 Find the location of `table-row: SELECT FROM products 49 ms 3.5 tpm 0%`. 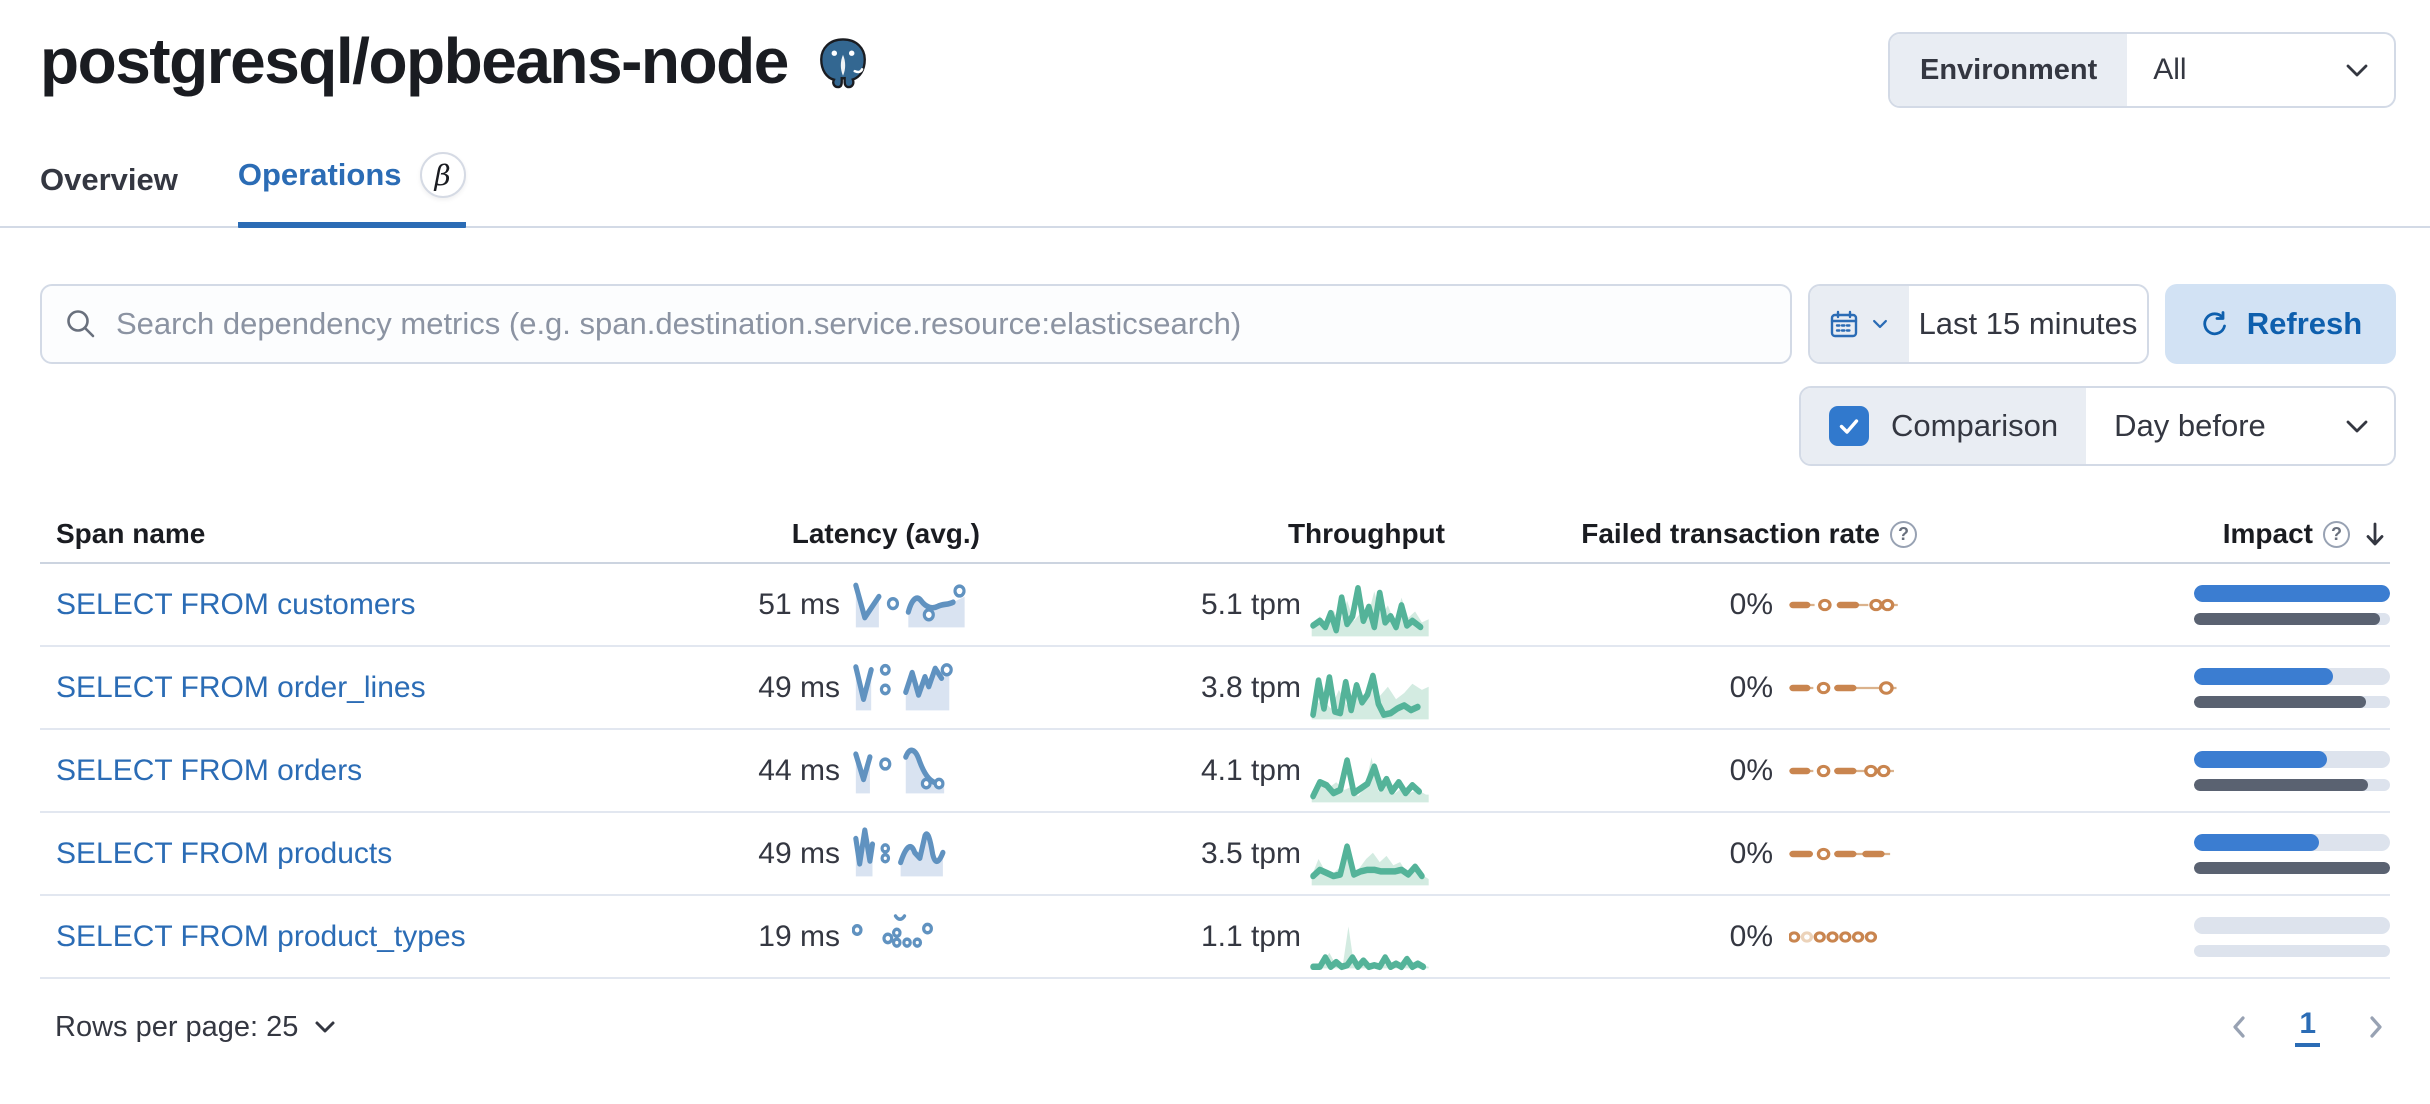

table-row: SELECT FROM products 49 ms 3.5 tpm 0% is located at coordinates (1215, 854).